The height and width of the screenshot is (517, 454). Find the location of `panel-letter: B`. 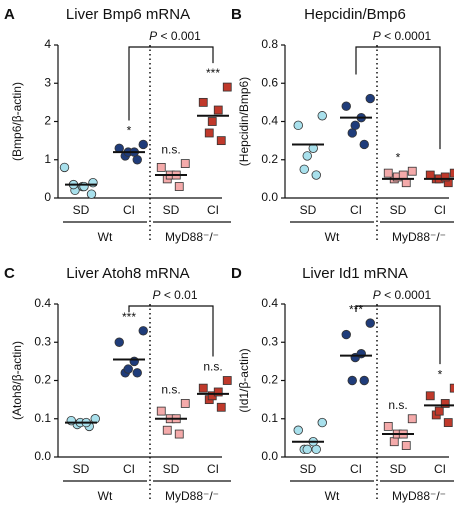

panel-letter: B is located at coordinates (236, 14).